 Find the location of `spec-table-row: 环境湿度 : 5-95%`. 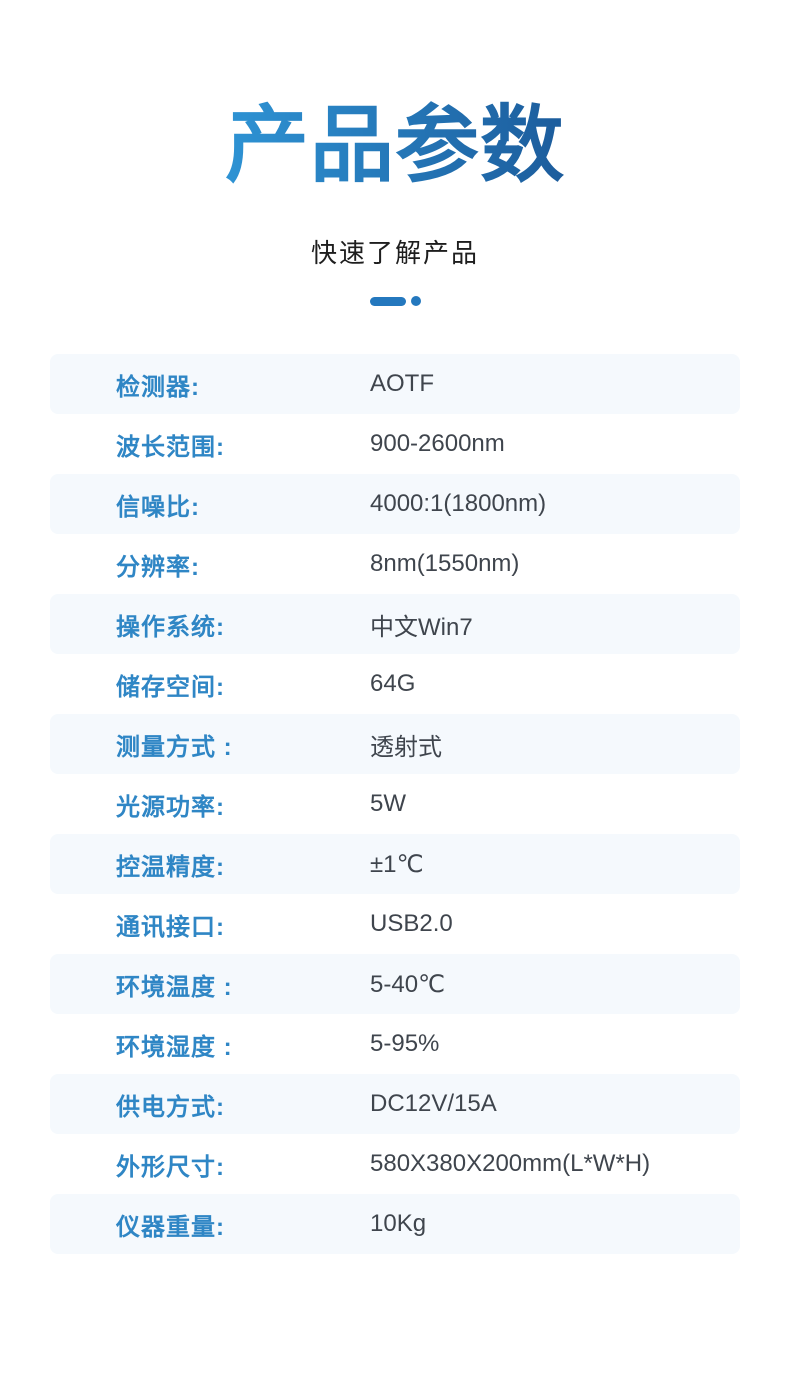

spec-table-row: 环境湿度 : 5-95% is located at coordinates (395, 1044).